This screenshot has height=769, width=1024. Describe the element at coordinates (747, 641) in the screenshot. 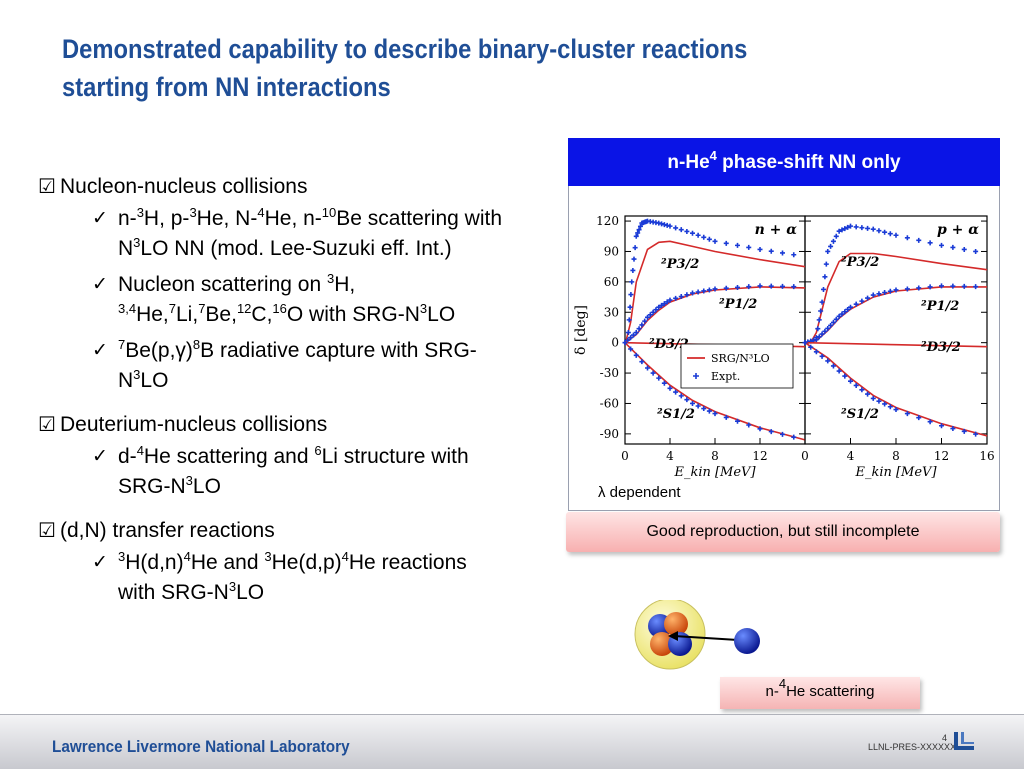

I see `incoming-neutron` at that location.